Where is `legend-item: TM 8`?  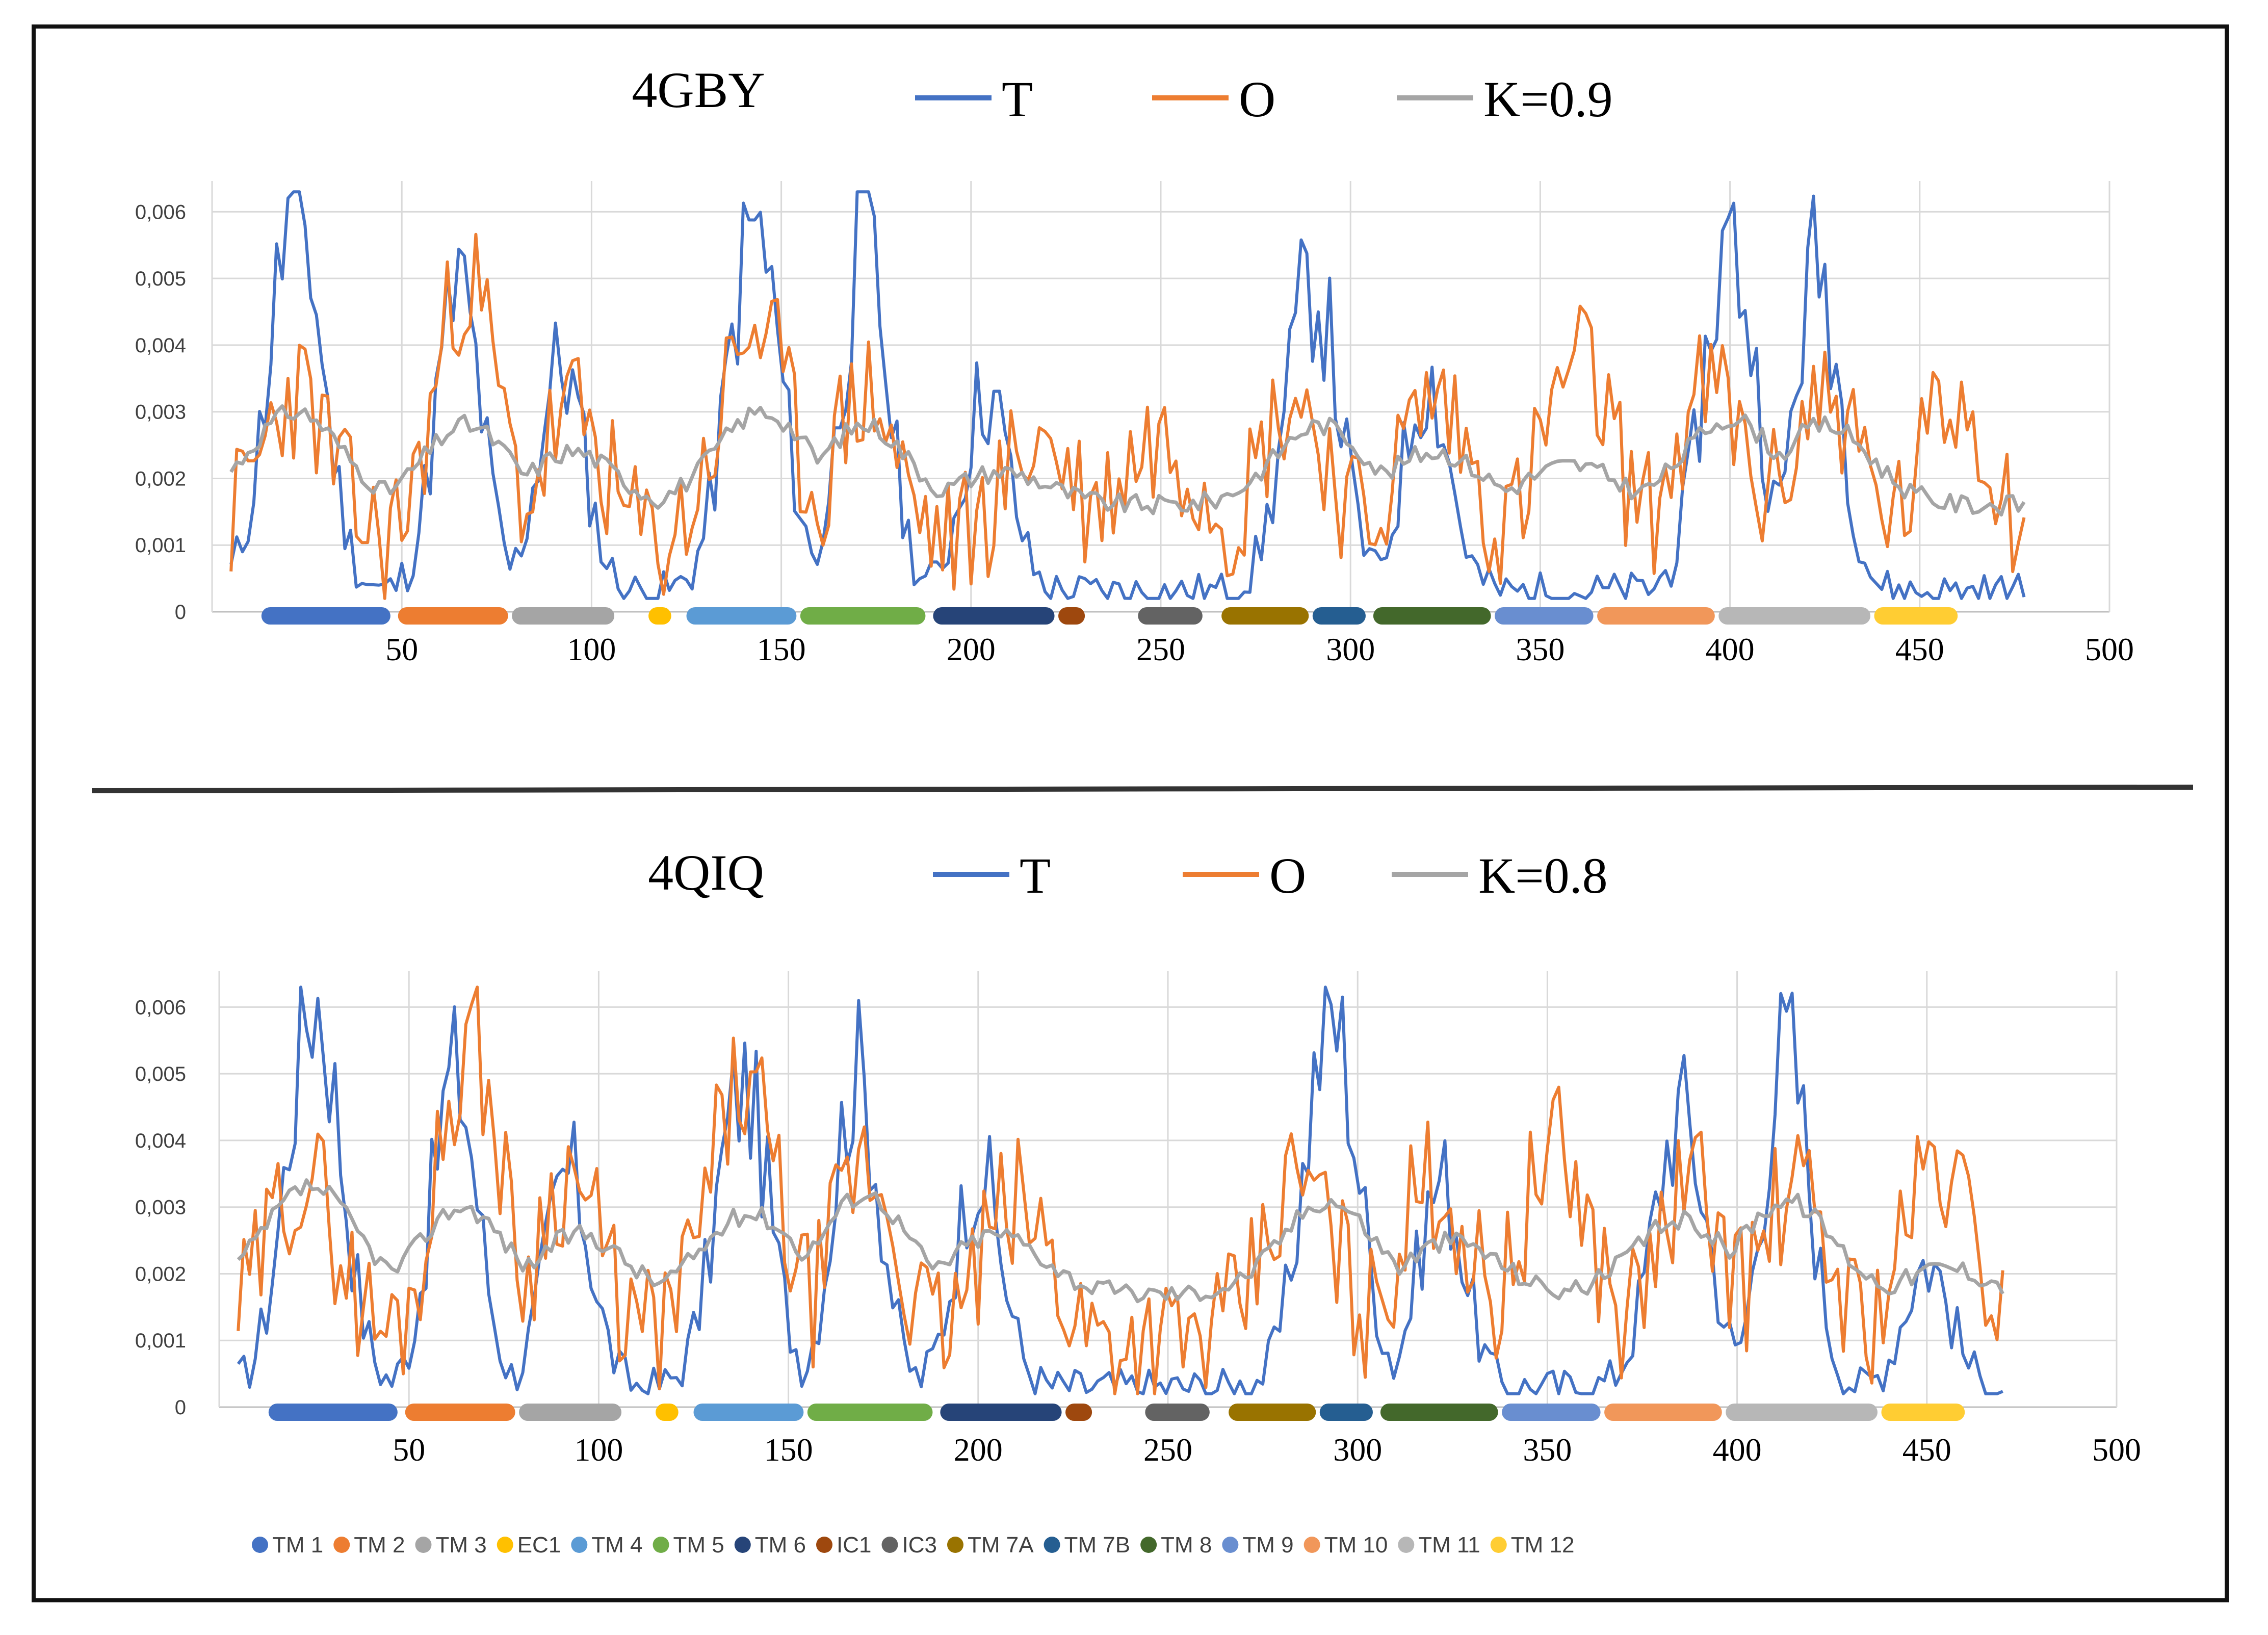
legend-item: TM 8 is located at coordinates (1186, 1546).